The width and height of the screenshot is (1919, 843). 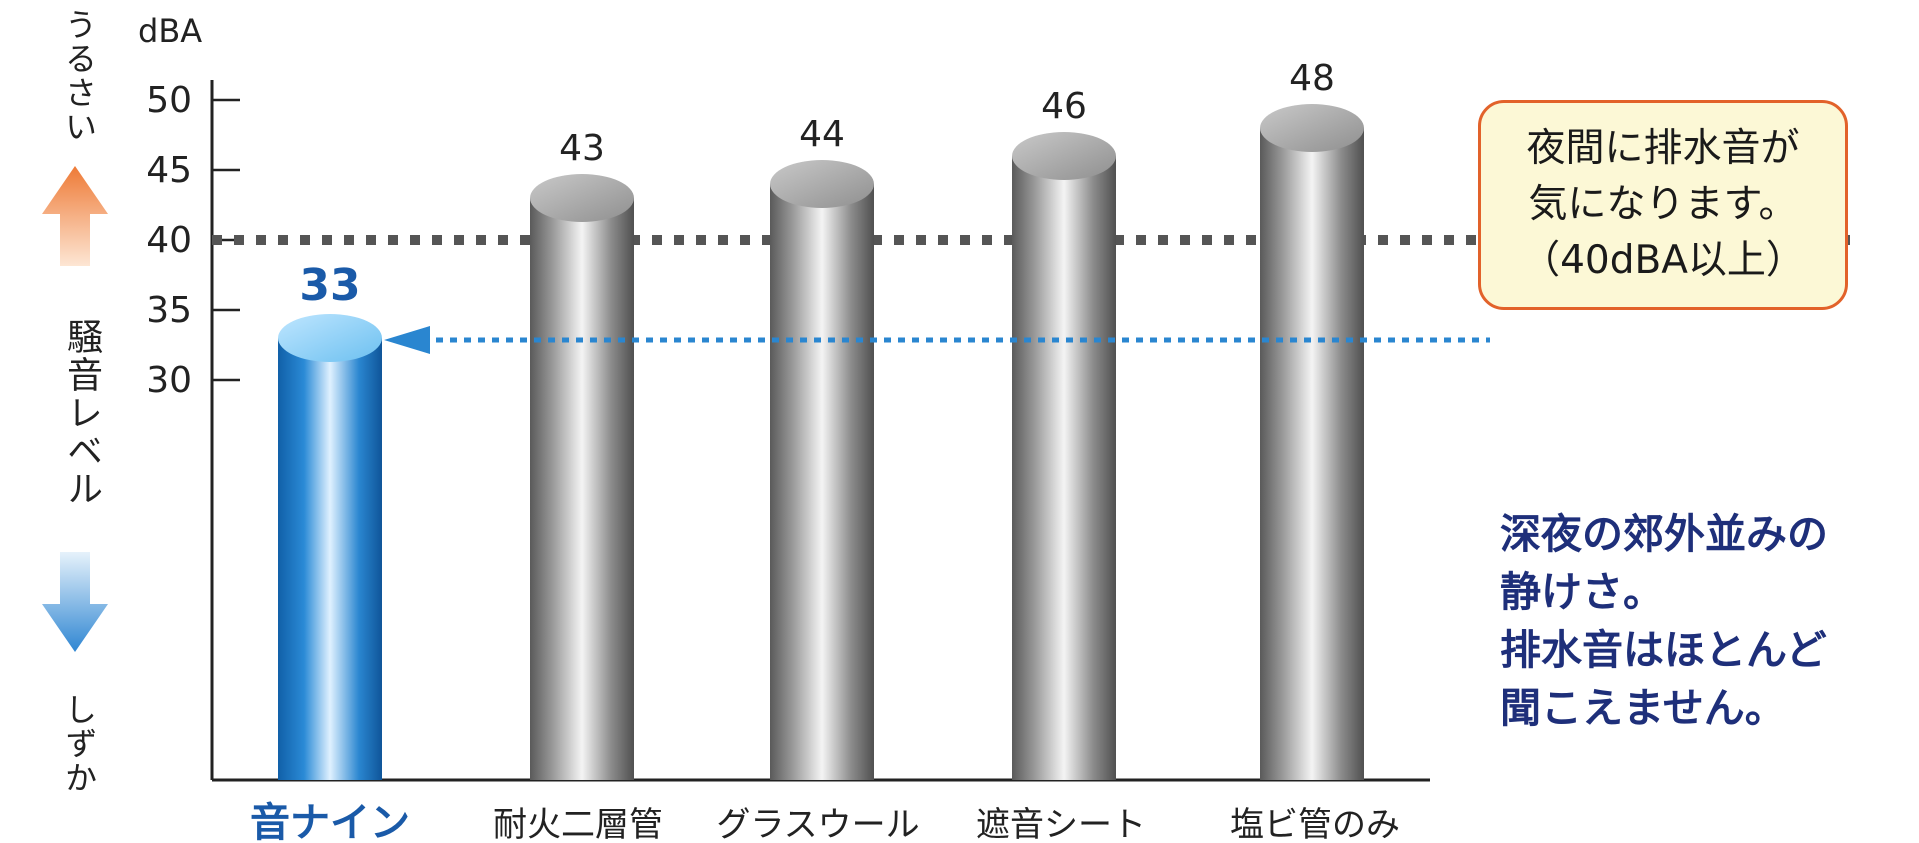 What do you see at coordinates (81, 413) in the screenshot?
I see `y-axis-label: 騒音レベル` at bounding box center [81, 413].